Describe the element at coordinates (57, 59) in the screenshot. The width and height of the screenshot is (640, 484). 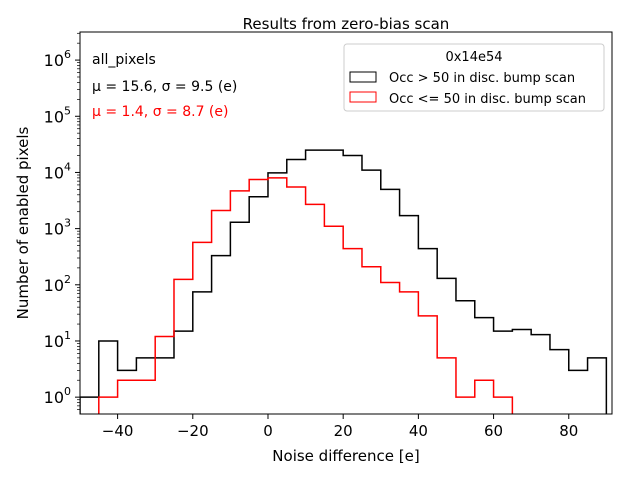
I see `y-tick-label: 10⁶` at that location.